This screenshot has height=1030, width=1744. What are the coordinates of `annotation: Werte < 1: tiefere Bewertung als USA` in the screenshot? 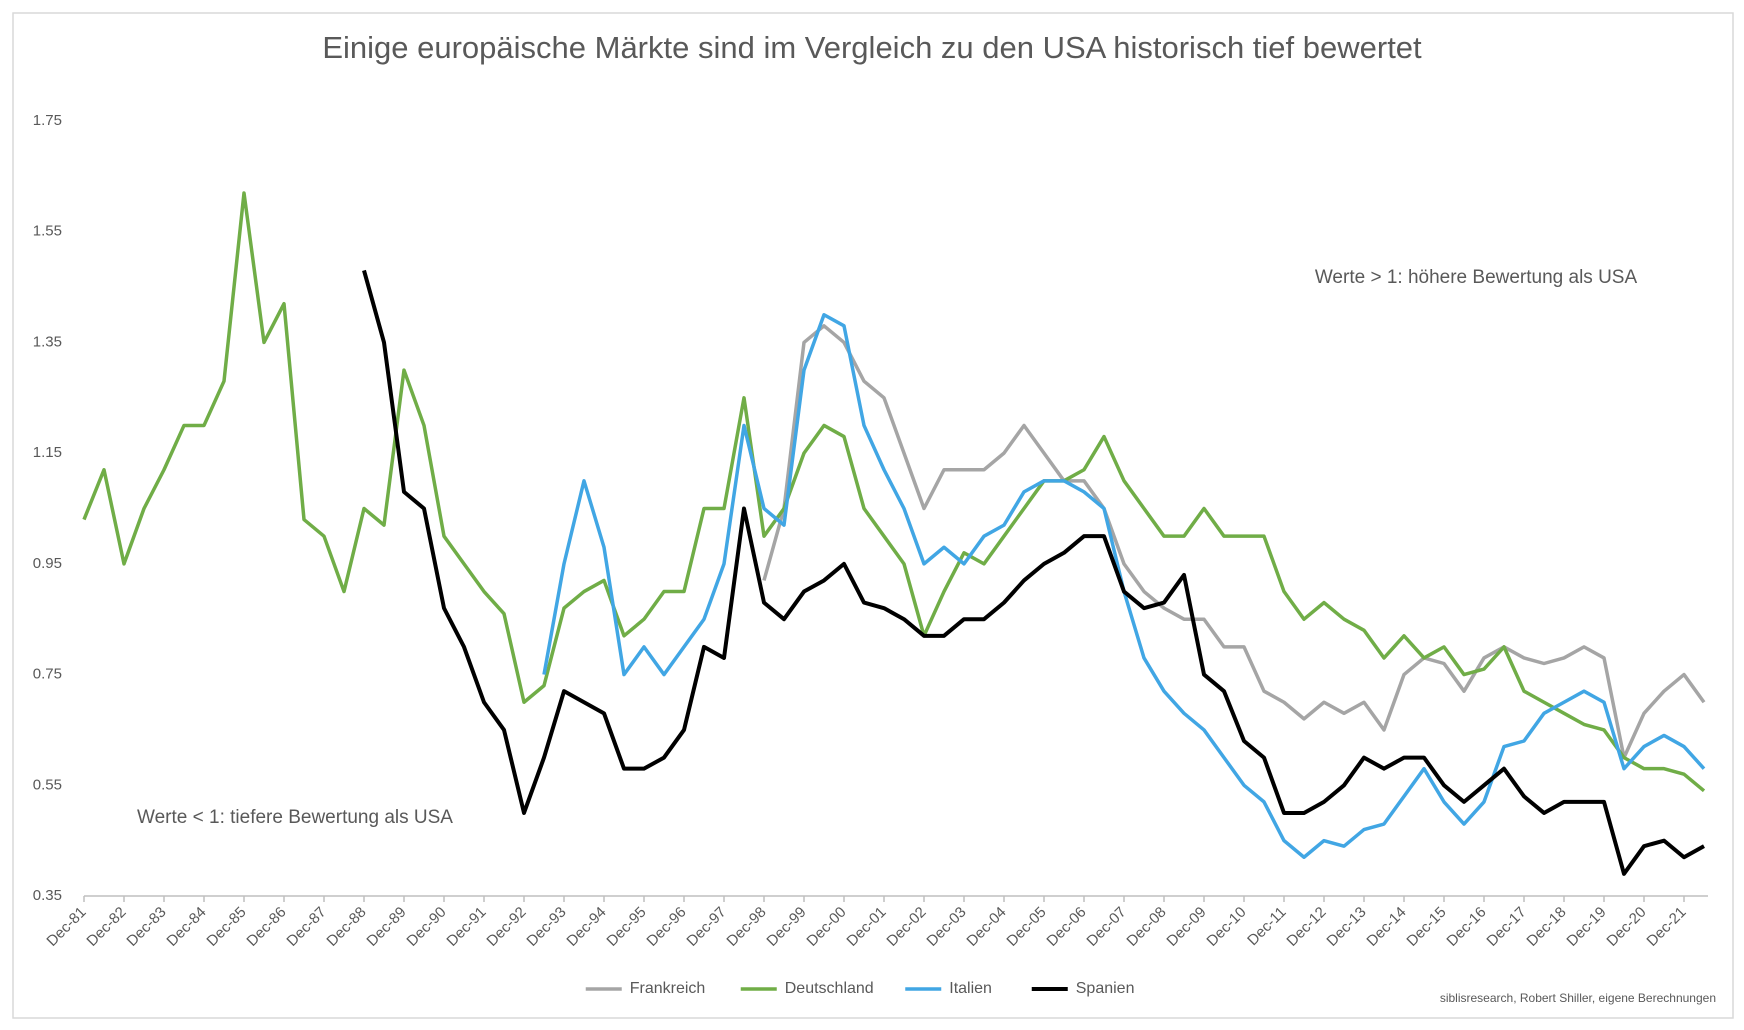 It's located at (295, 817).